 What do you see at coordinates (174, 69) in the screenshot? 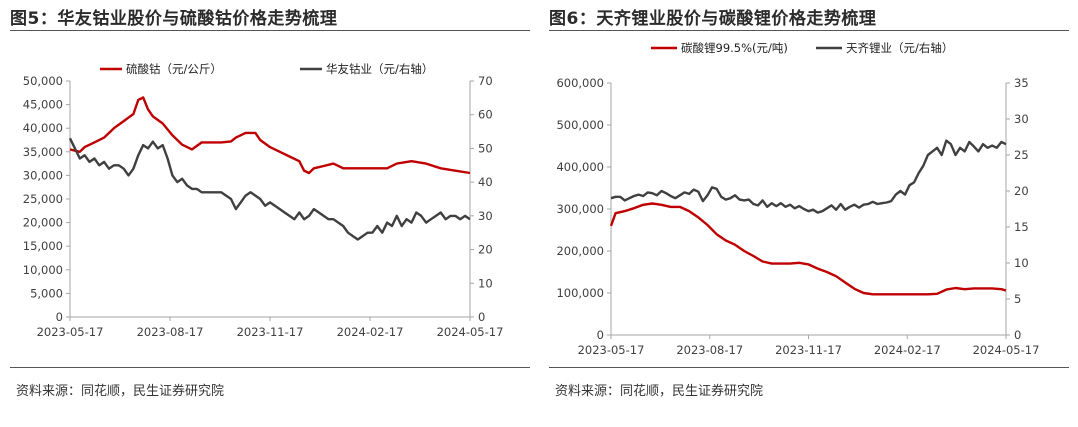
I see `legend-label: 硫酸钴（元/公斤）` at bounding box center [174, 69].